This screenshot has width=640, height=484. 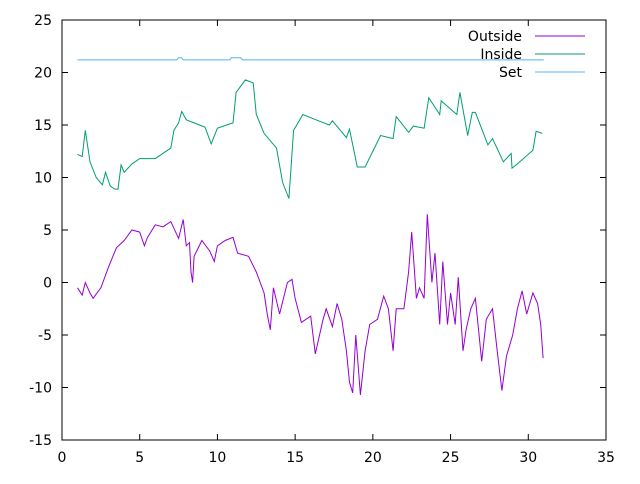 I want to click on y-tick-label: -15, so click(x=40, y=441).